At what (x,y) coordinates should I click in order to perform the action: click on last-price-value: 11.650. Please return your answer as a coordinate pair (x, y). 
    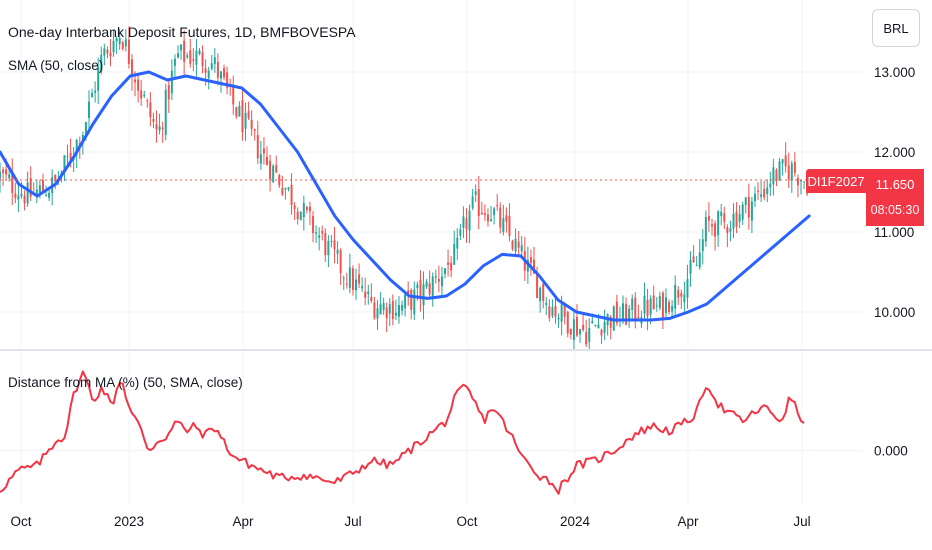
    Looking at the image, I should click on (895, 184).